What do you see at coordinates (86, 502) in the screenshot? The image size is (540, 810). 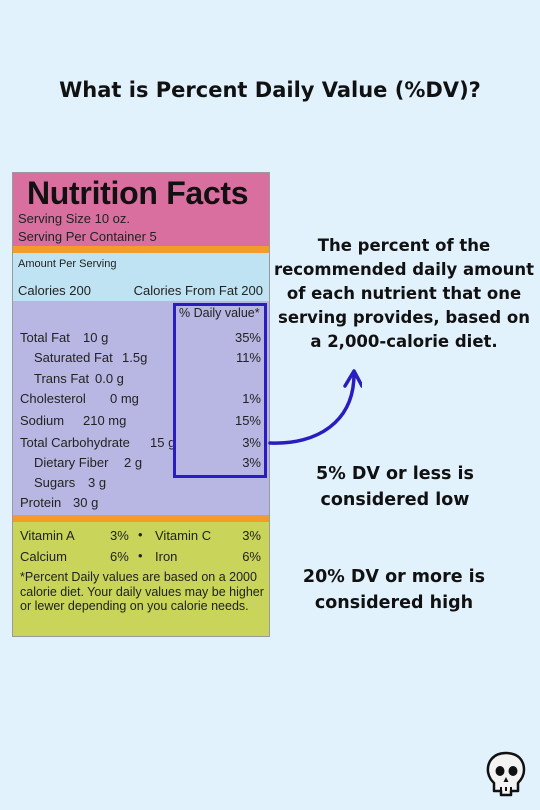 I see `nutrient-amount: 30 g` at bounding box center [86, 502].